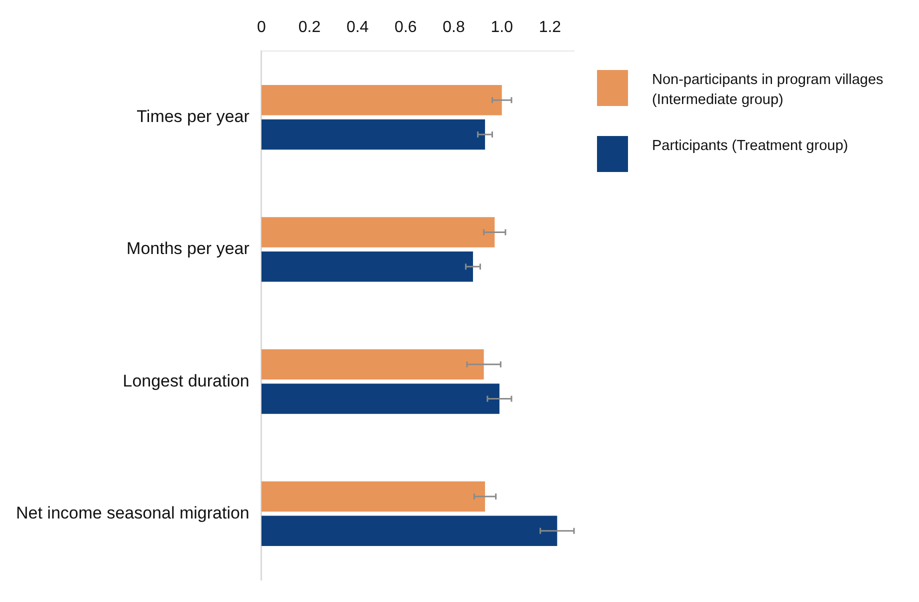 The height and width of the screenshot is (602, 919). Describe the element at coordinates (188, 248) in the screenshot. I see `y-tick-label: Months per year` at that location.